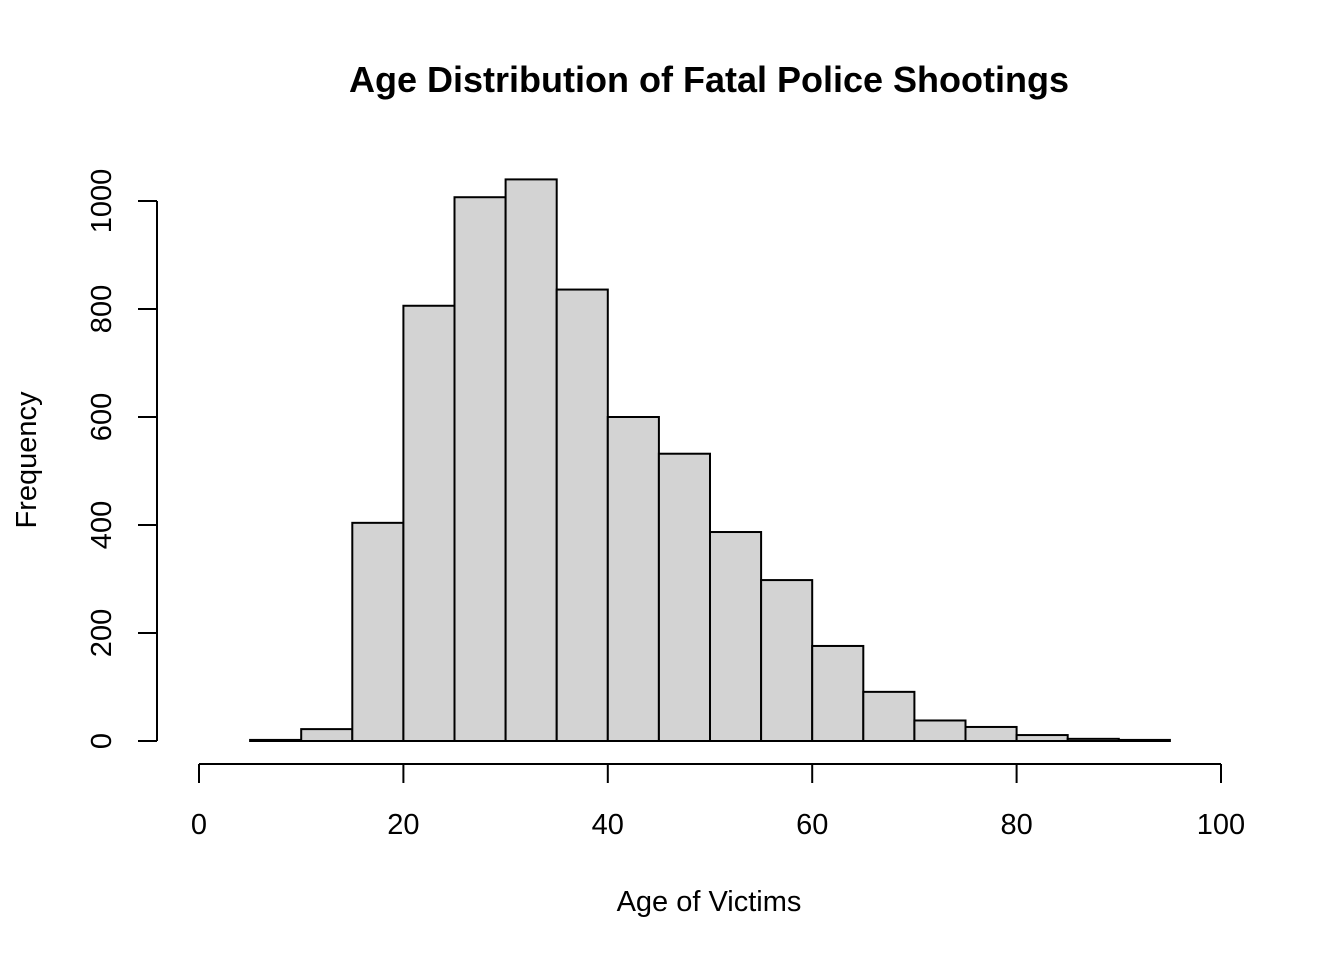 The height and width of the screenshot is (960, 1344). I want to click on y-axis-label: Frequency, so click(27, 460).